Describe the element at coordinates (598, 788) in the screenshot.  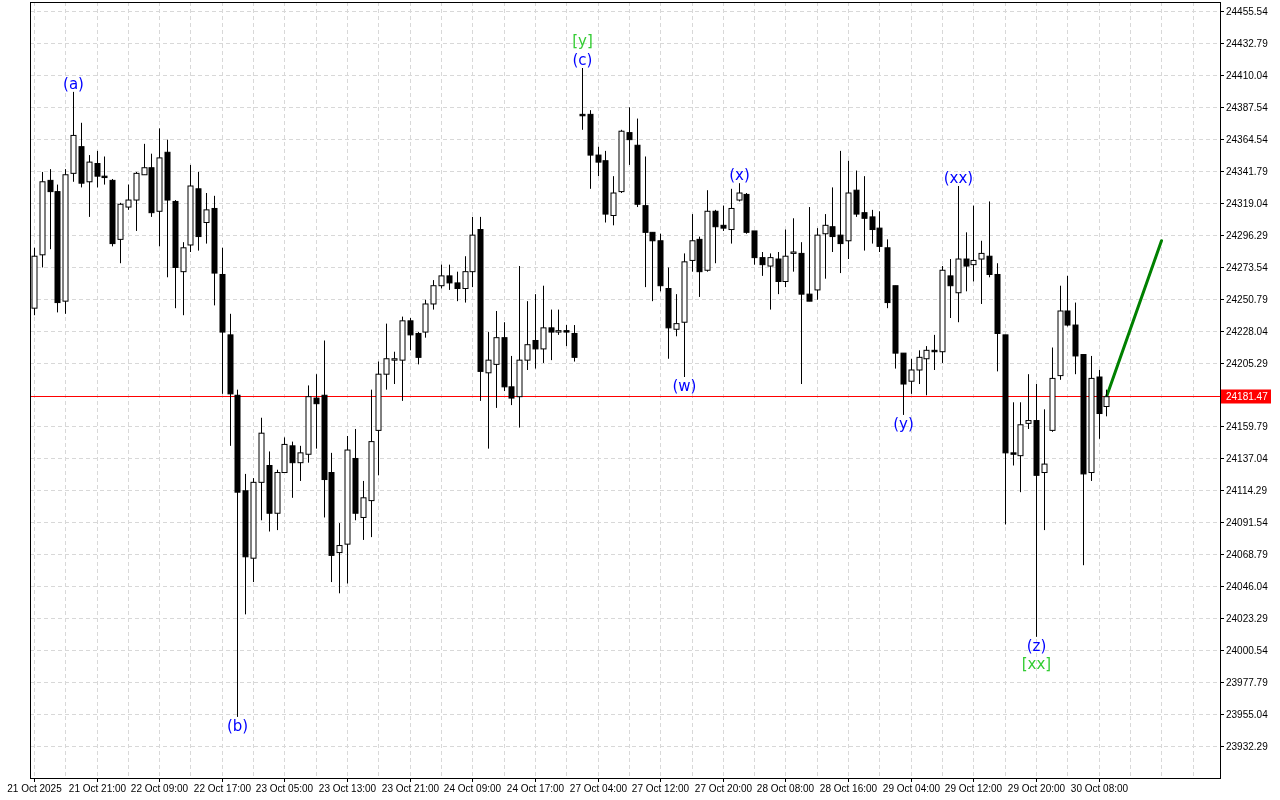
I see `x-tick-label: 27 Oct 04:00` at that location.